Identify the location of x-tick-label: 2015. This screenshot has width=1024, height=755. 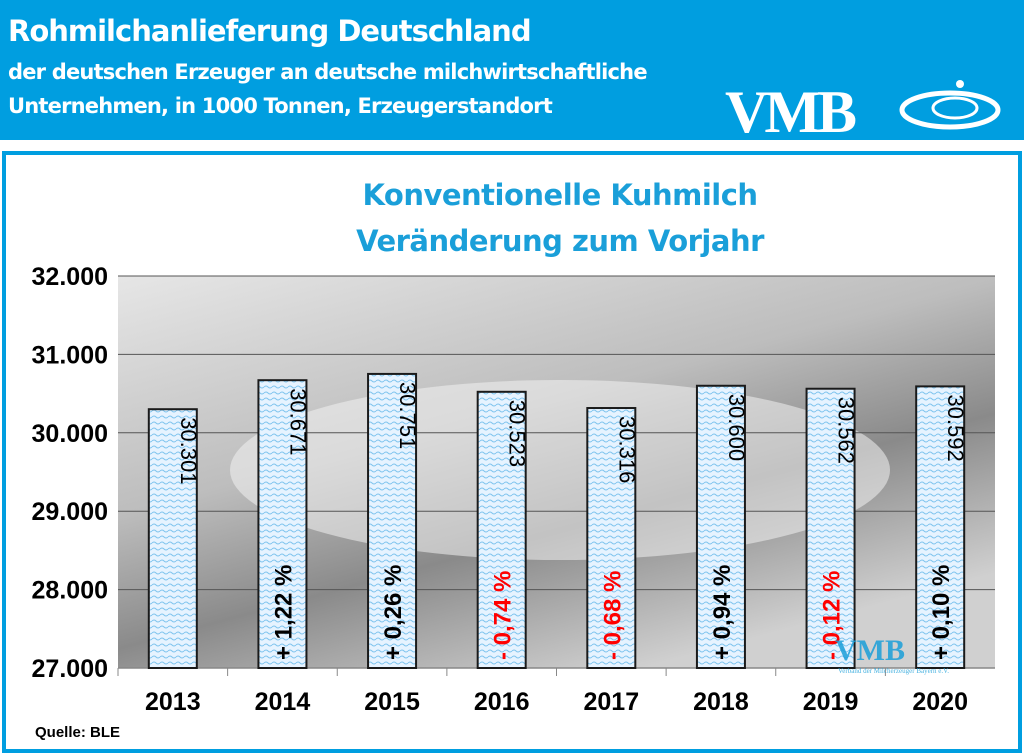
(392, 702).